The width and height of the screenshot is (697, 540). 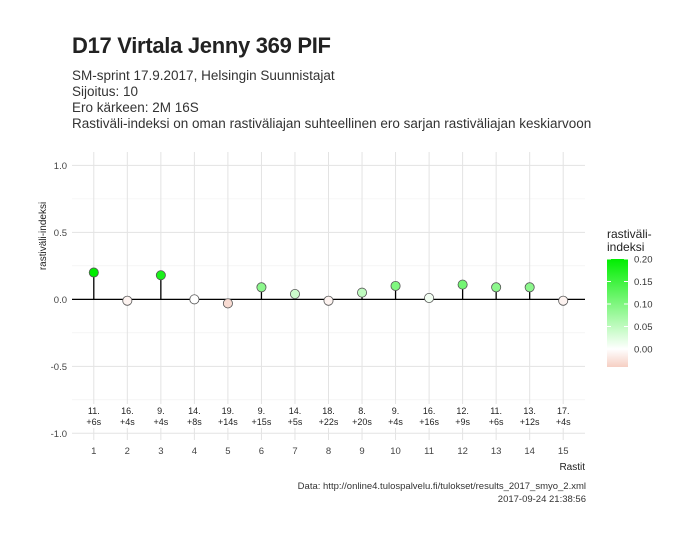 What do you see at coordinates (563, 451) in the screenshot?
I see `x-tick-label: 15` at bounding box center [563, 451].